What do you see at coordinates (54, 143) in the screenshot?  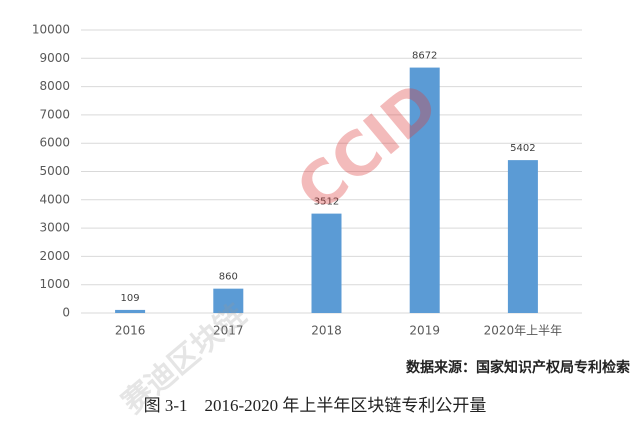 I see `y-tick-label: 6000` at bounding box center [54, 143].